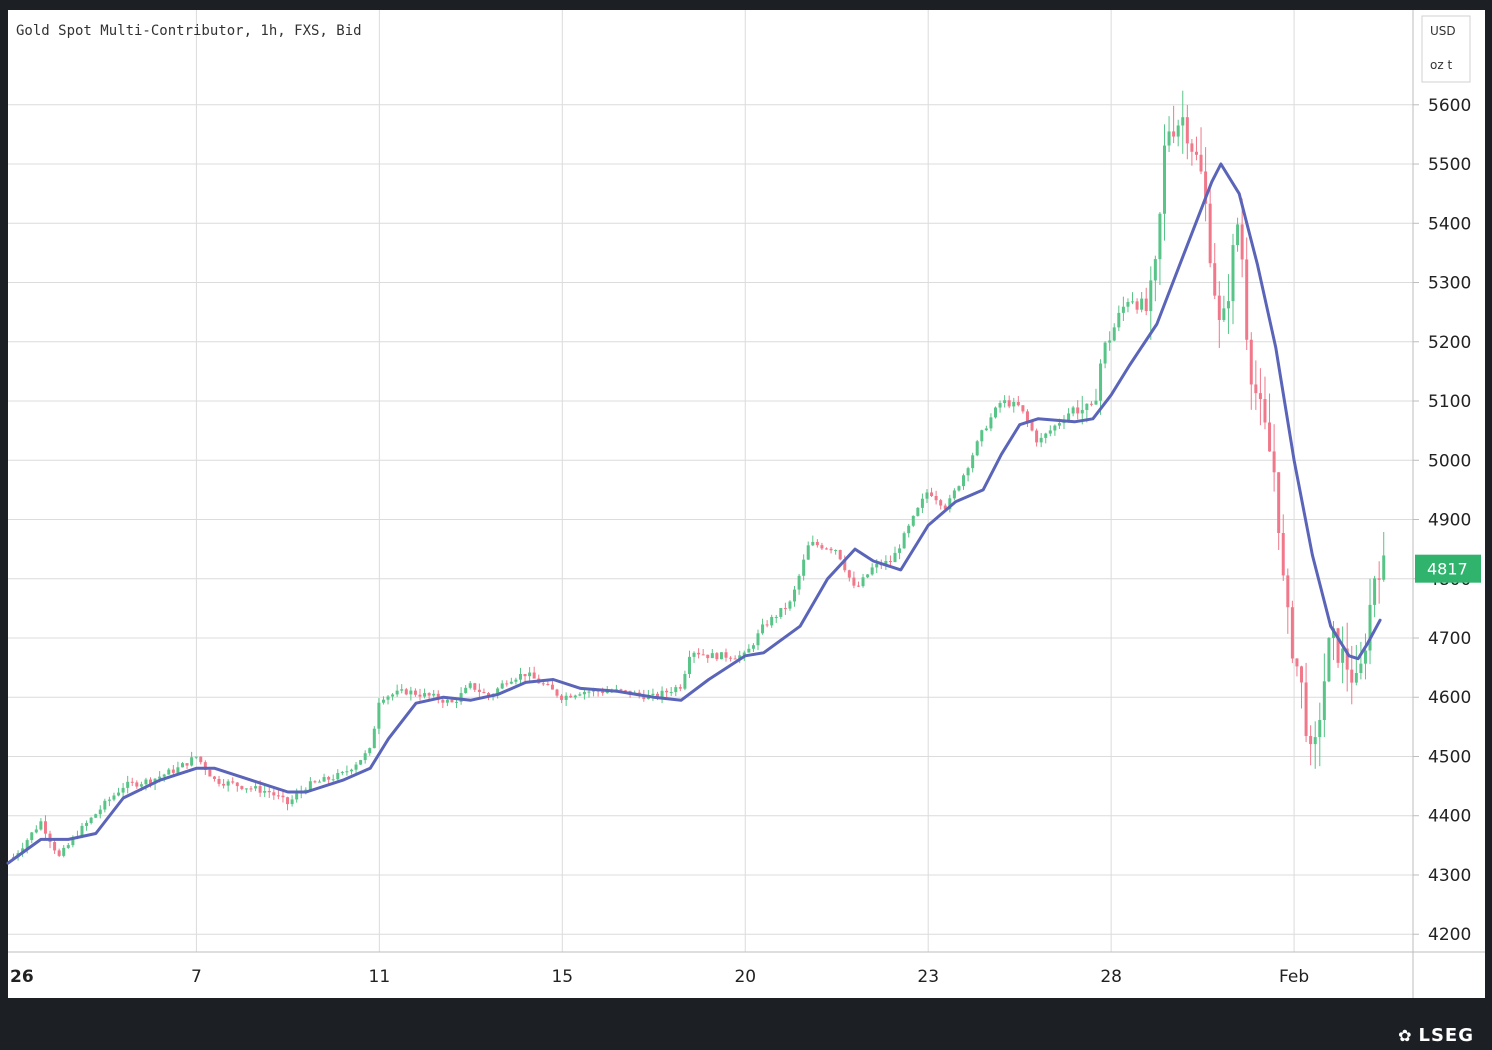  Describe the element at coordinates (1449, 817) in the screenshot. I see `y-tick-label: 4400` at that location.